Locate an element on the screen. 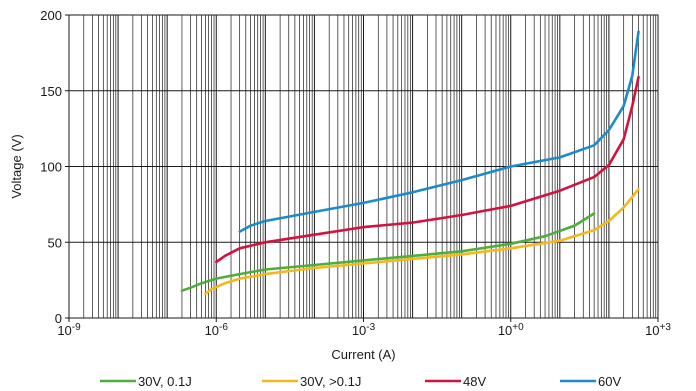  y-tick-label: 200 is located at coordinates (51, 15).